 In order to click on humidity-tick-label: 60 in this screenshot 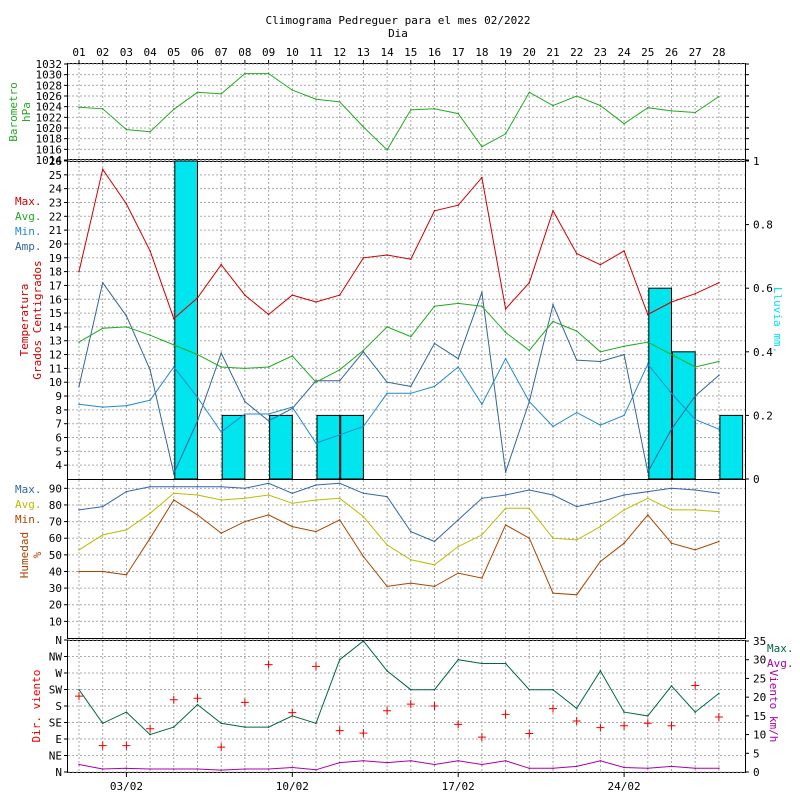, I will do `click(55, 538)`.